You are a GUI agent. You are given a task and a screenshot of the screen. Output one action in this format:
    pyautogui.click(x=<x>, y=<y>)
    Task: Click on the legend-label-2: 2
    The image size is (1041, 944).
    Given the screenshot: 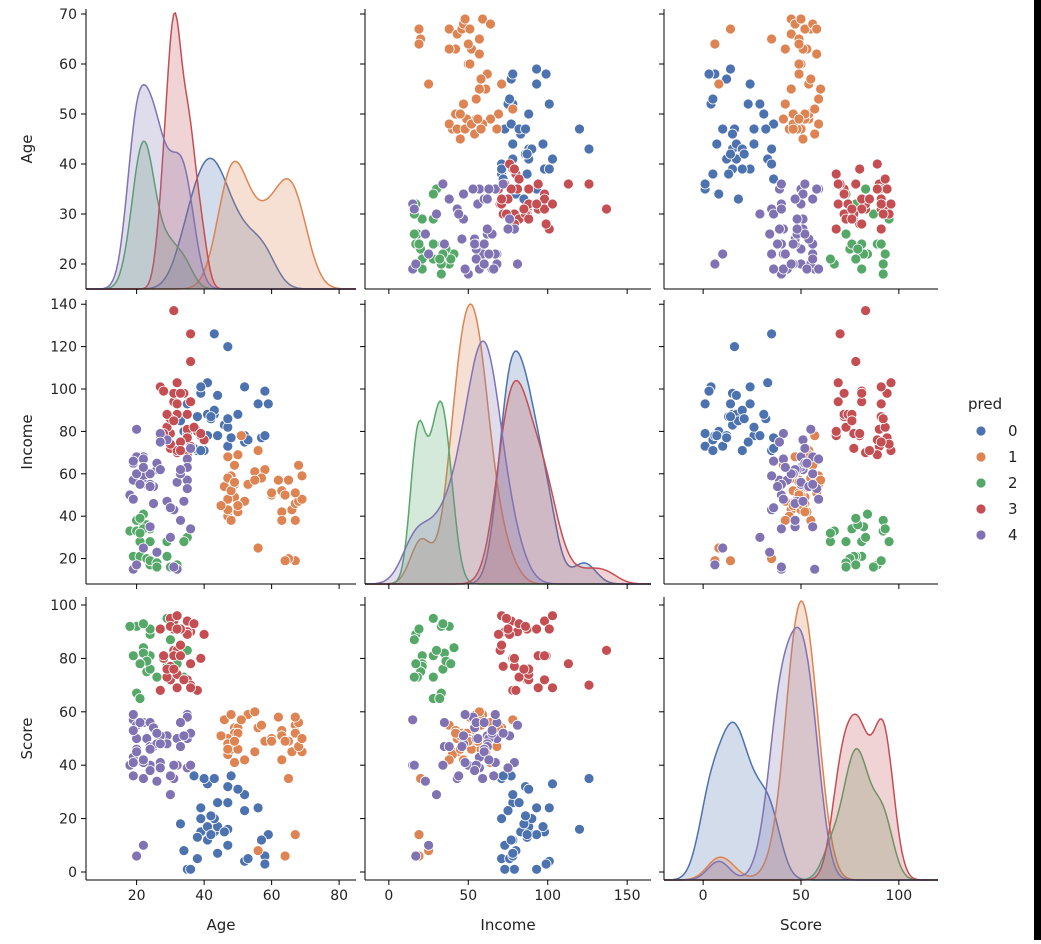 What is the action you would take?
    pyautogui.click(x=1013, y=483)
    